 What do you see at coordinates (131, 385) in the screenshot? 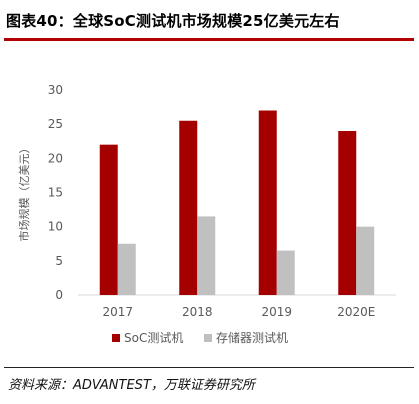
I see `source-note: 资料来源：ADVANTEST，万联证券研究所` at bounding box center [131, 385].